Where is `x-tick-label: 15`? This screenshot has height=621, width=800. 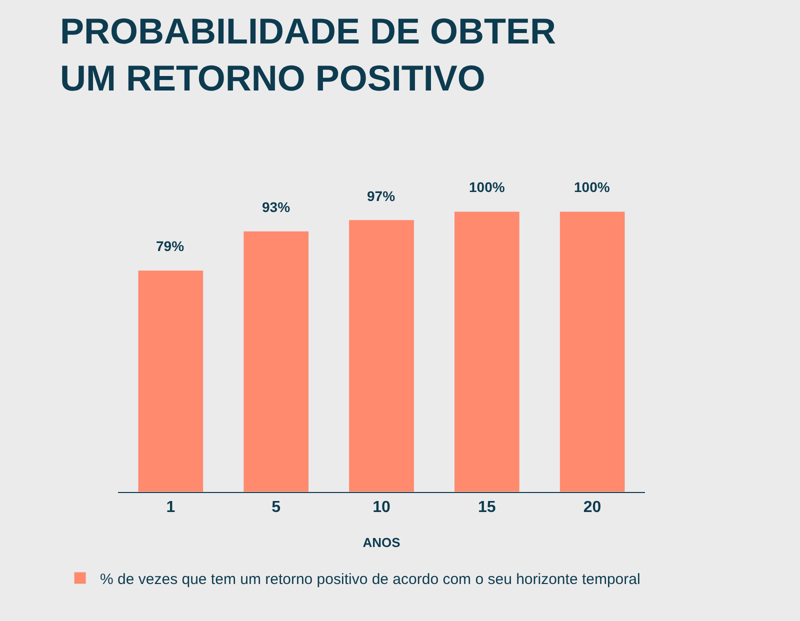
x-tick-label: 15 is located at coordinates (487, 507).